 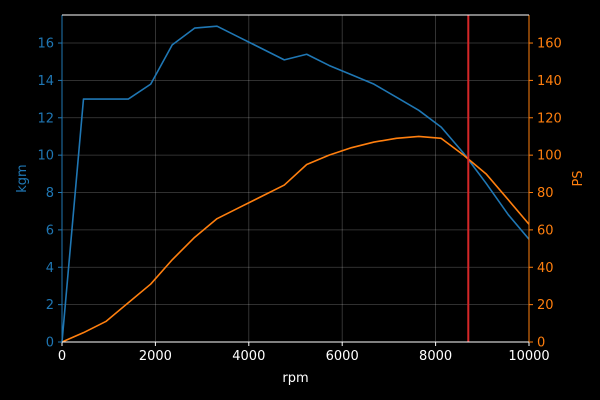 What do you see at coordinates (155, 356) in the screenshot?
I see `x-tick-label: 2000` at bounding box center [155, 356].